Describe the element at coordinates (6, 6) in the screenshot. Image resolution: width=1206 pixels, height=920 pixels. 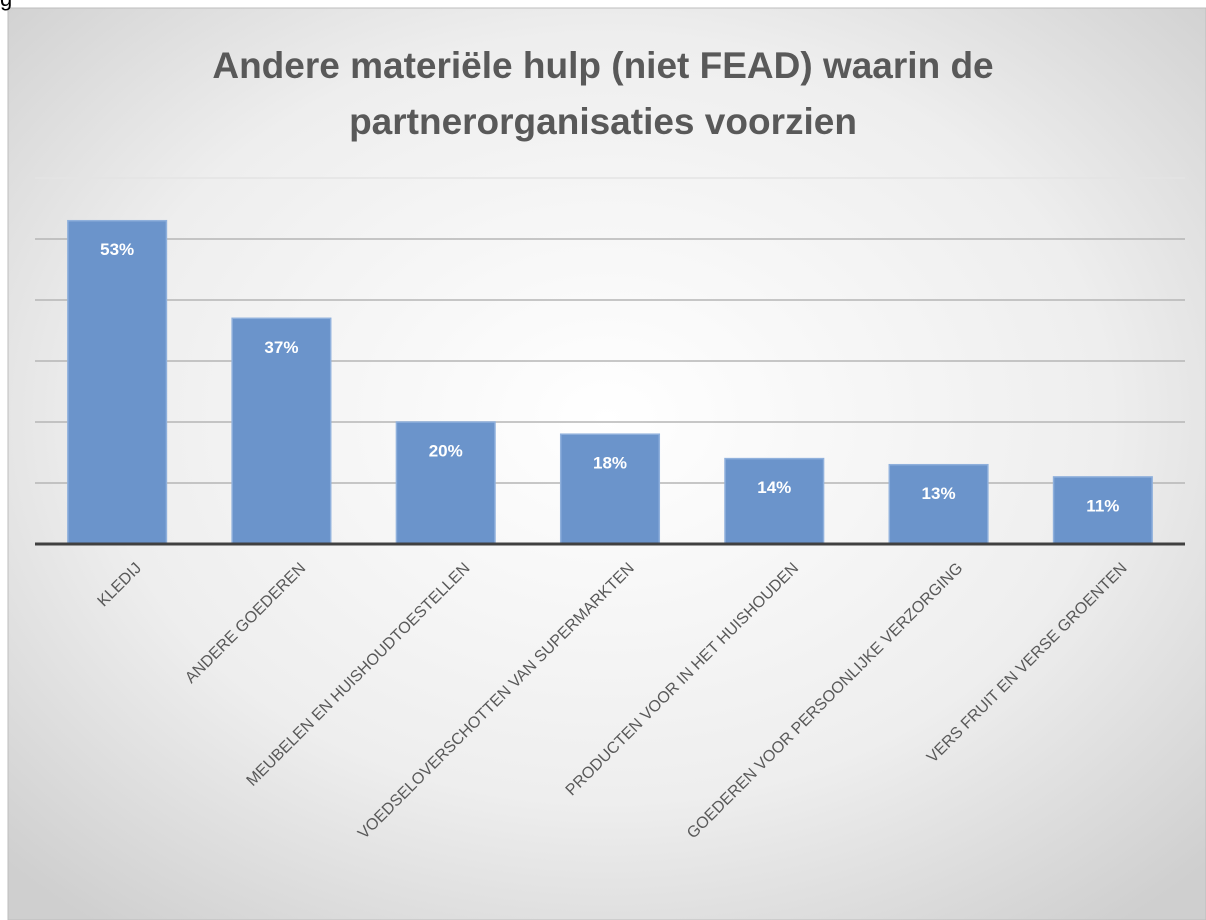
I see `annotation: g` at that location.